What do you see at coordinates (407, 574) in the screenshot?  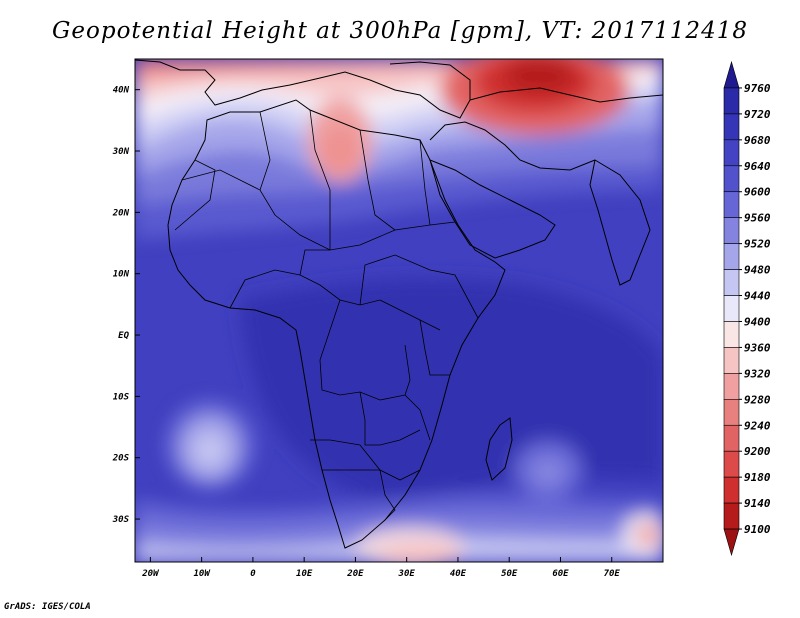 I see `lon-tick-label: 30E` at bounding box center [407, 574].